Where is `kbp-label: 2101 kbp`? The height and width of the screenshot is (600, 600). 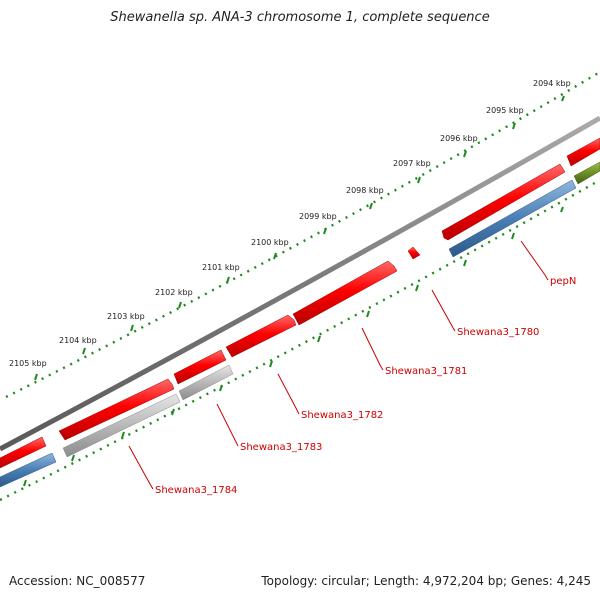 kbp-label: 2101 kbp is located at coordinates (221, 267).